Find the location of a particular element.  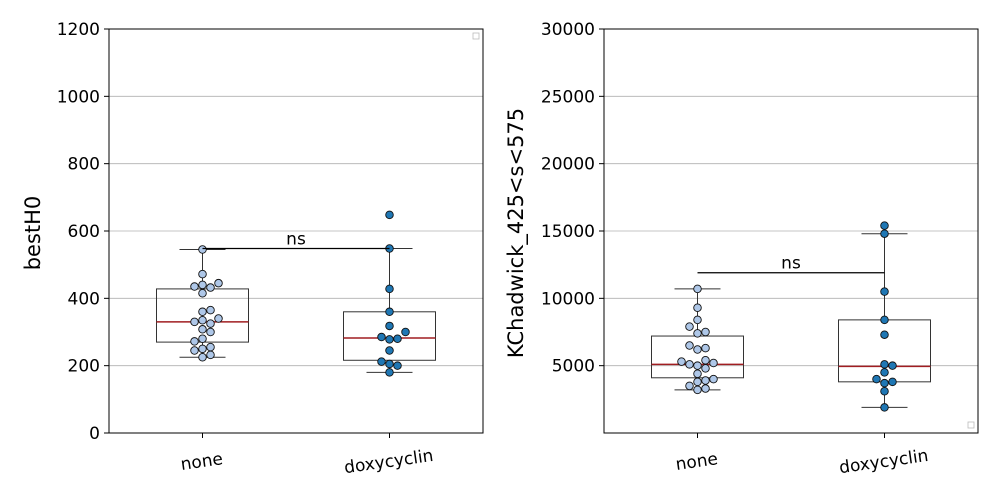

y-tick-label: 600 is located at coordinates (84, 232).